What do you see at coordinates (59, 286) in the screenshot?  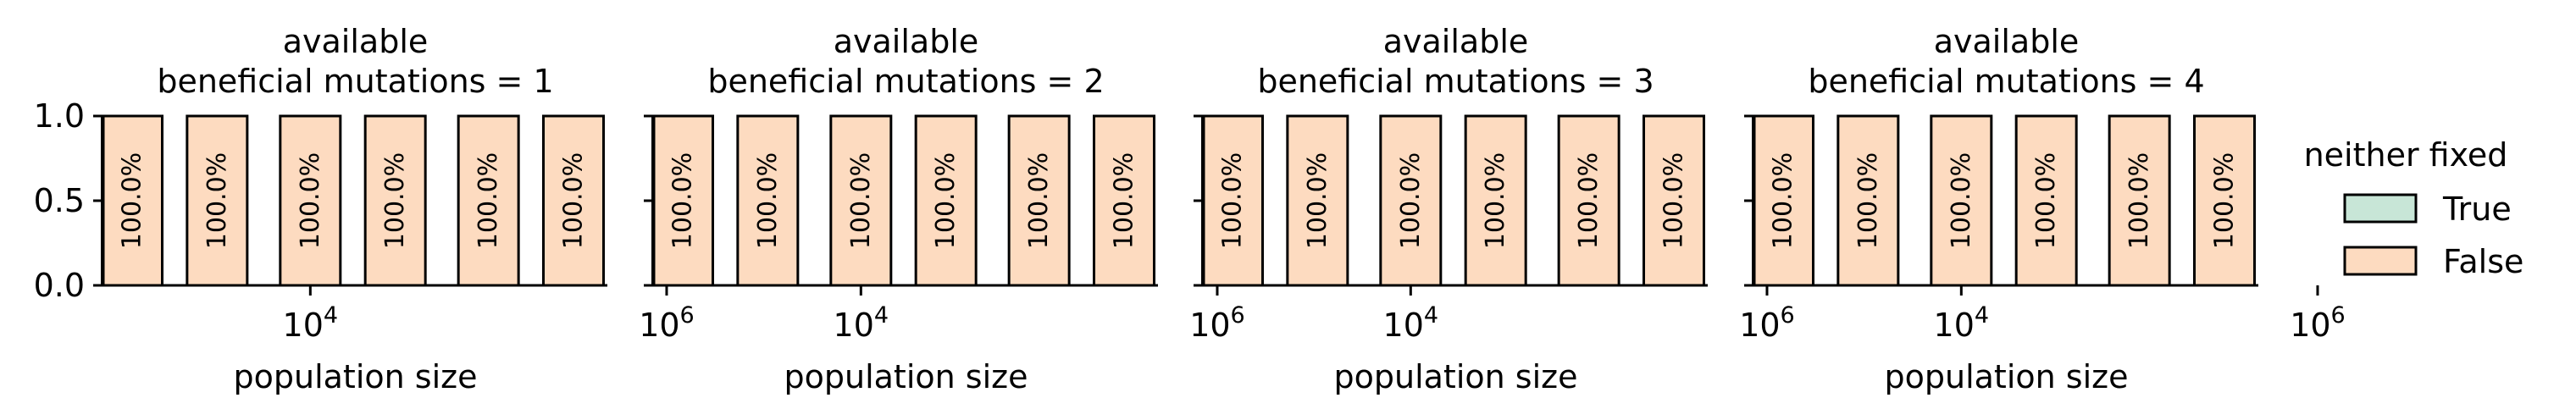 I see `y-tick-label: 0.0` at bounding box center [59, 286].